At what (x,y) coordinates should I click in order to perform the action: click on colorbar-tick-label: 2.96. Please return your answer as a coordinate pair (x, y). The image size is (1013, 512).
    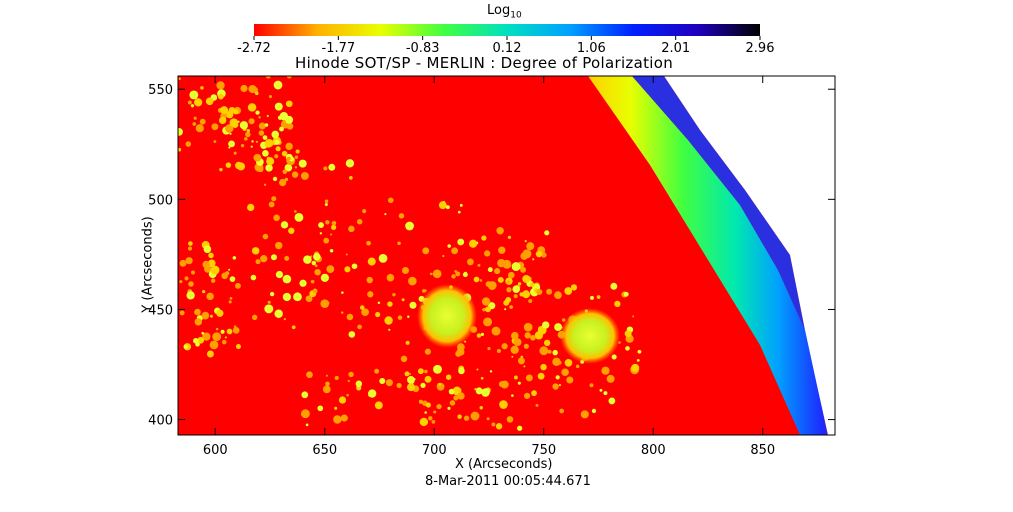
    Looking at the image, I should click on (760, 48).